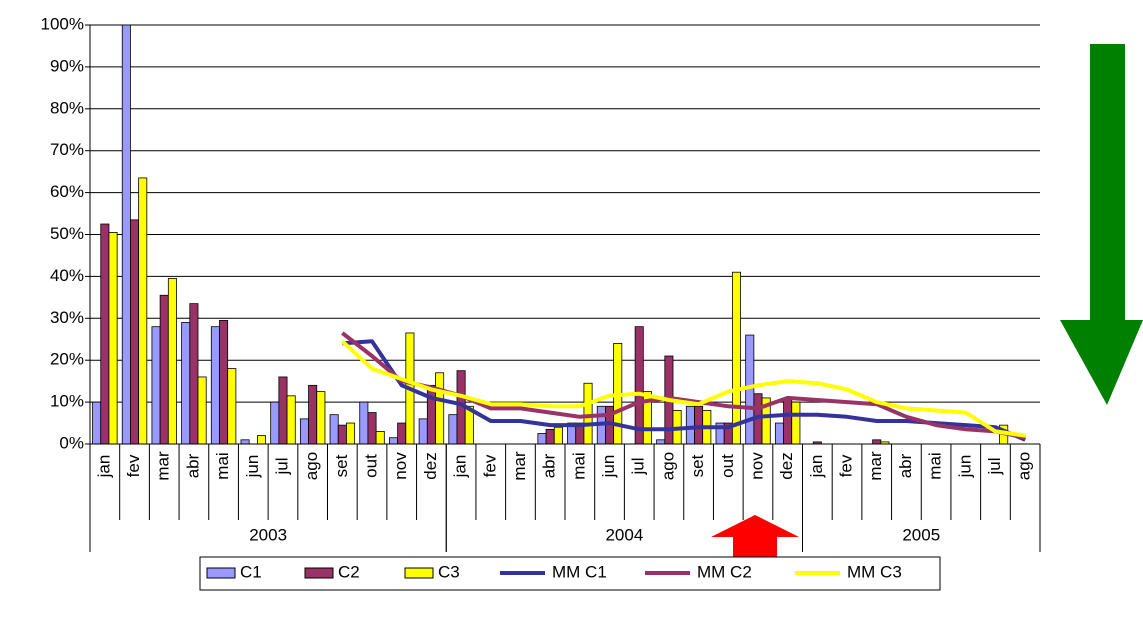 This screenshot has height=617, width=1143. What do you see at coordinates (579, 571) in the screenshot?
I see `legend-label: MM C1` at bounding box center [579, 571].